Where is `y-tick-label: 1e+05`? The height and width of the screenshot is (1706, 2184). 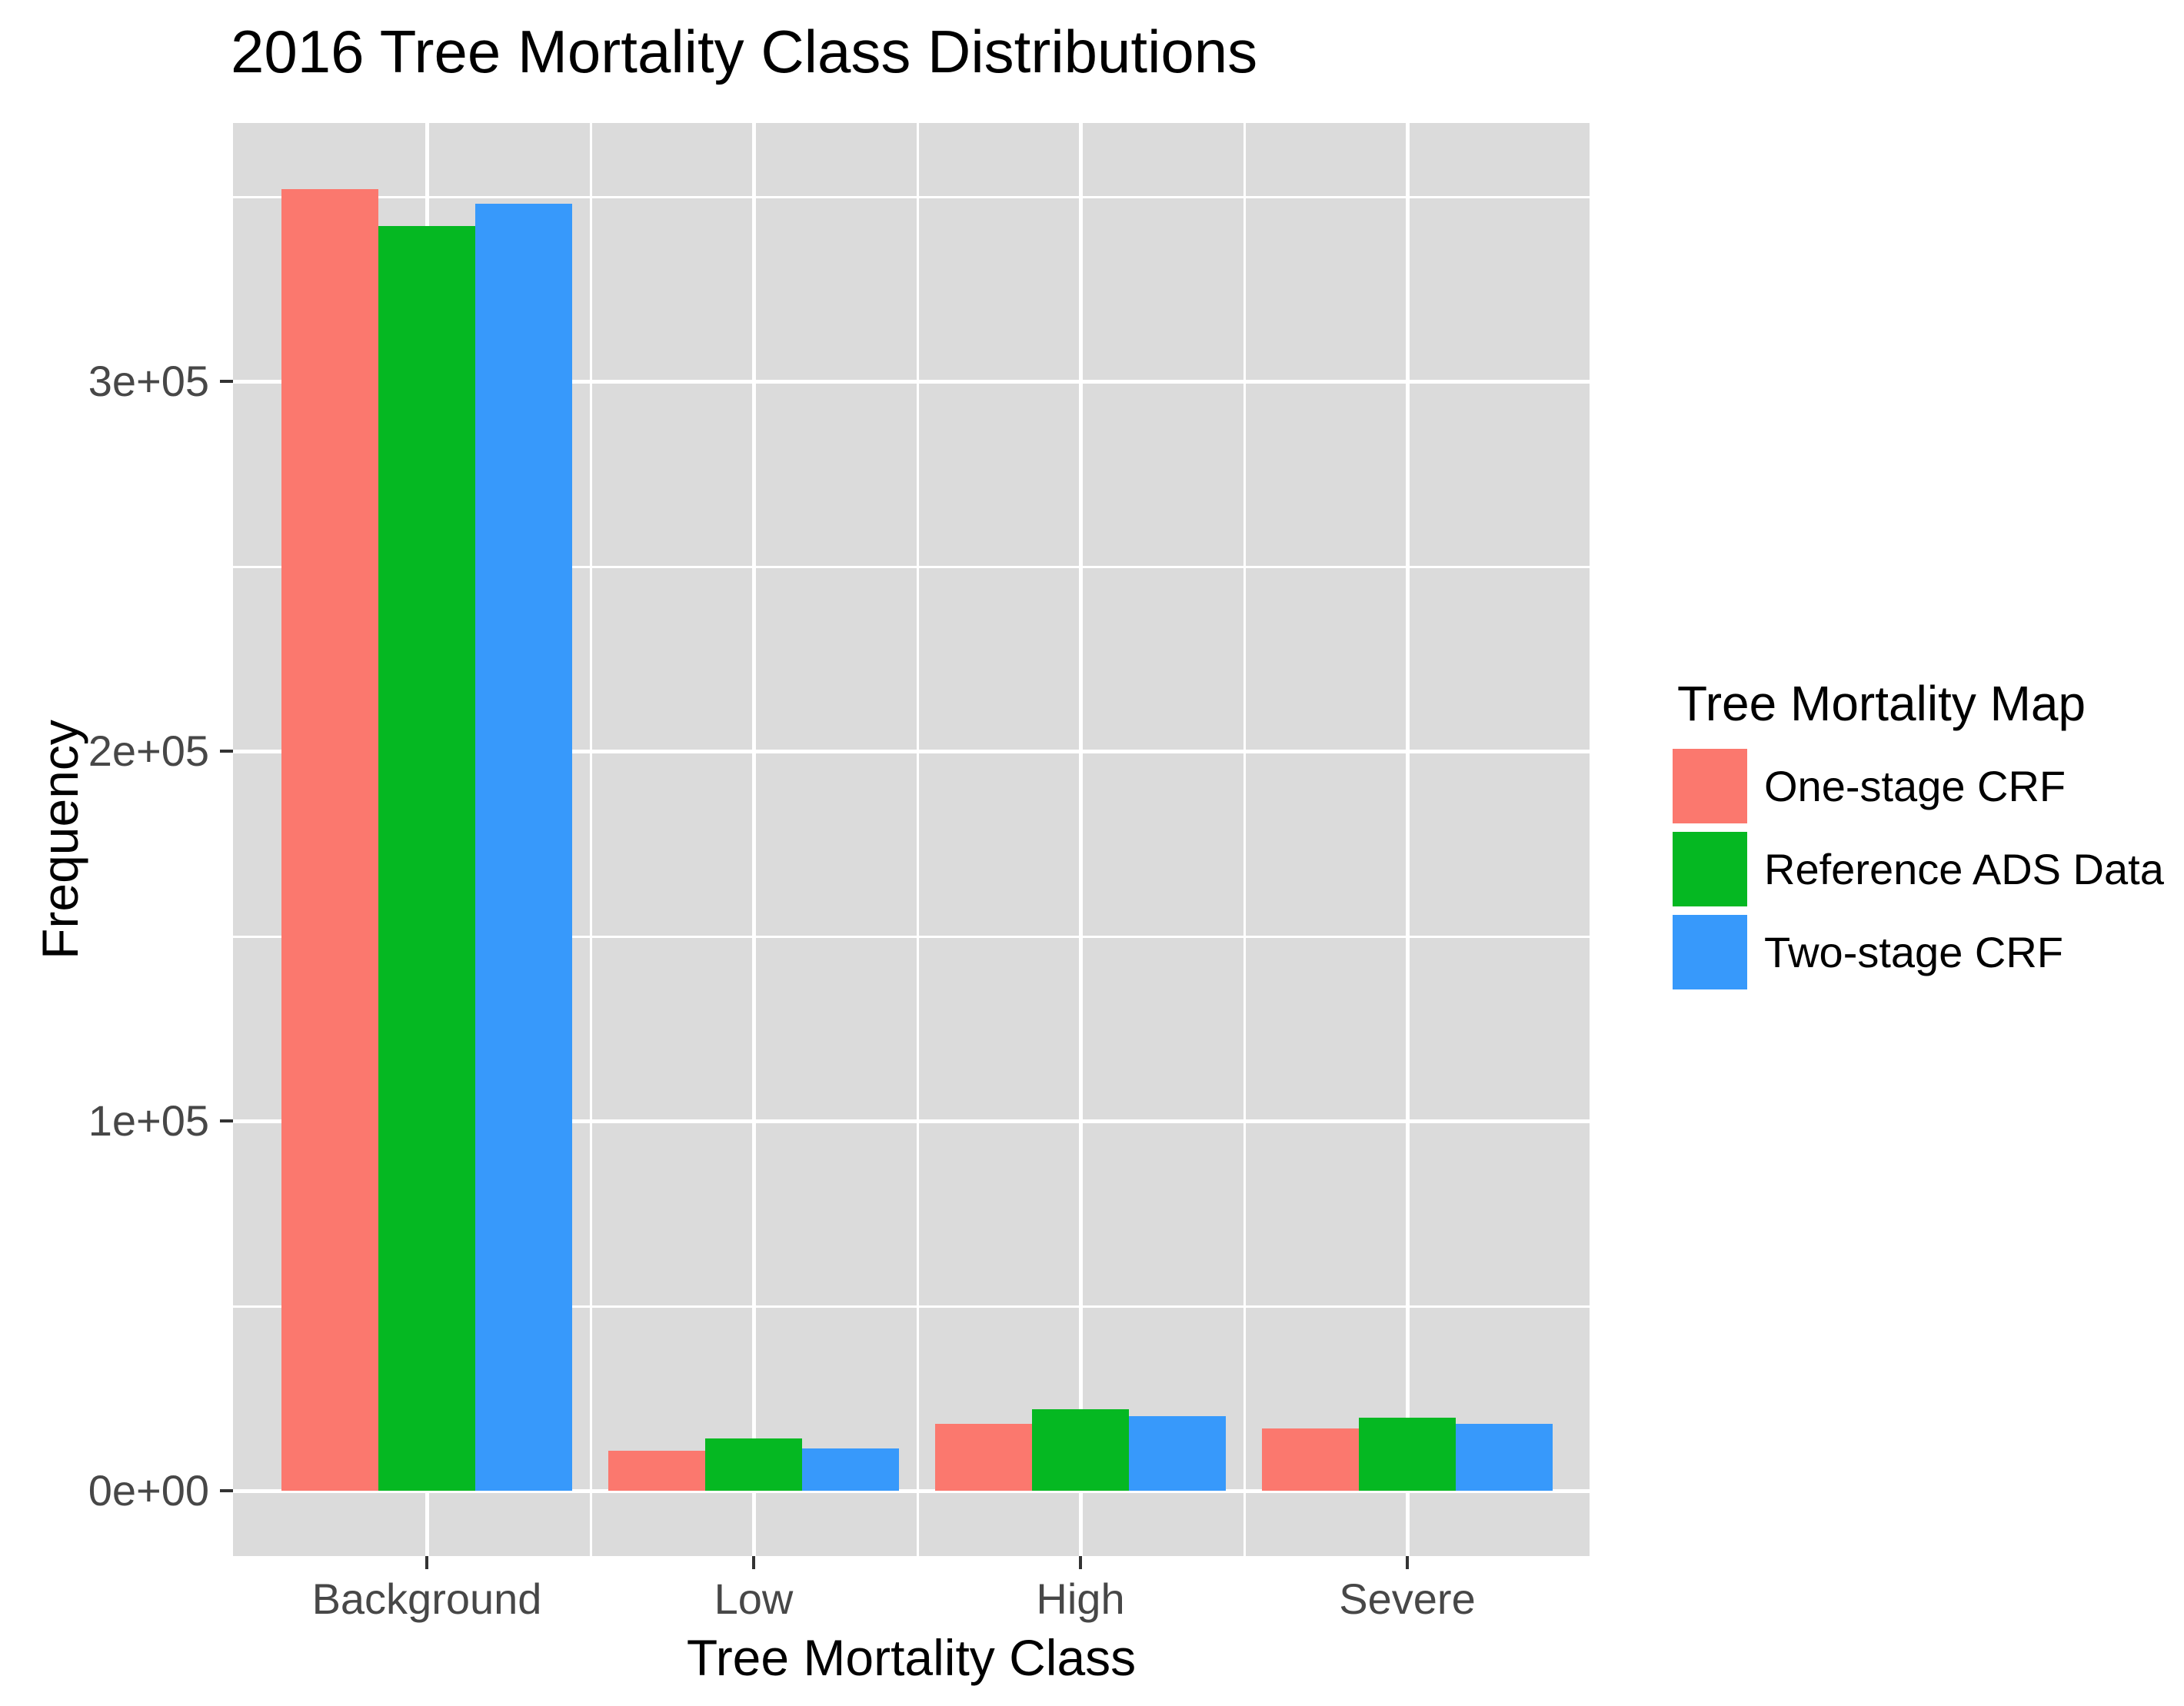
y-tick-label: 1e+05 is located at coordinates (148, 1120).